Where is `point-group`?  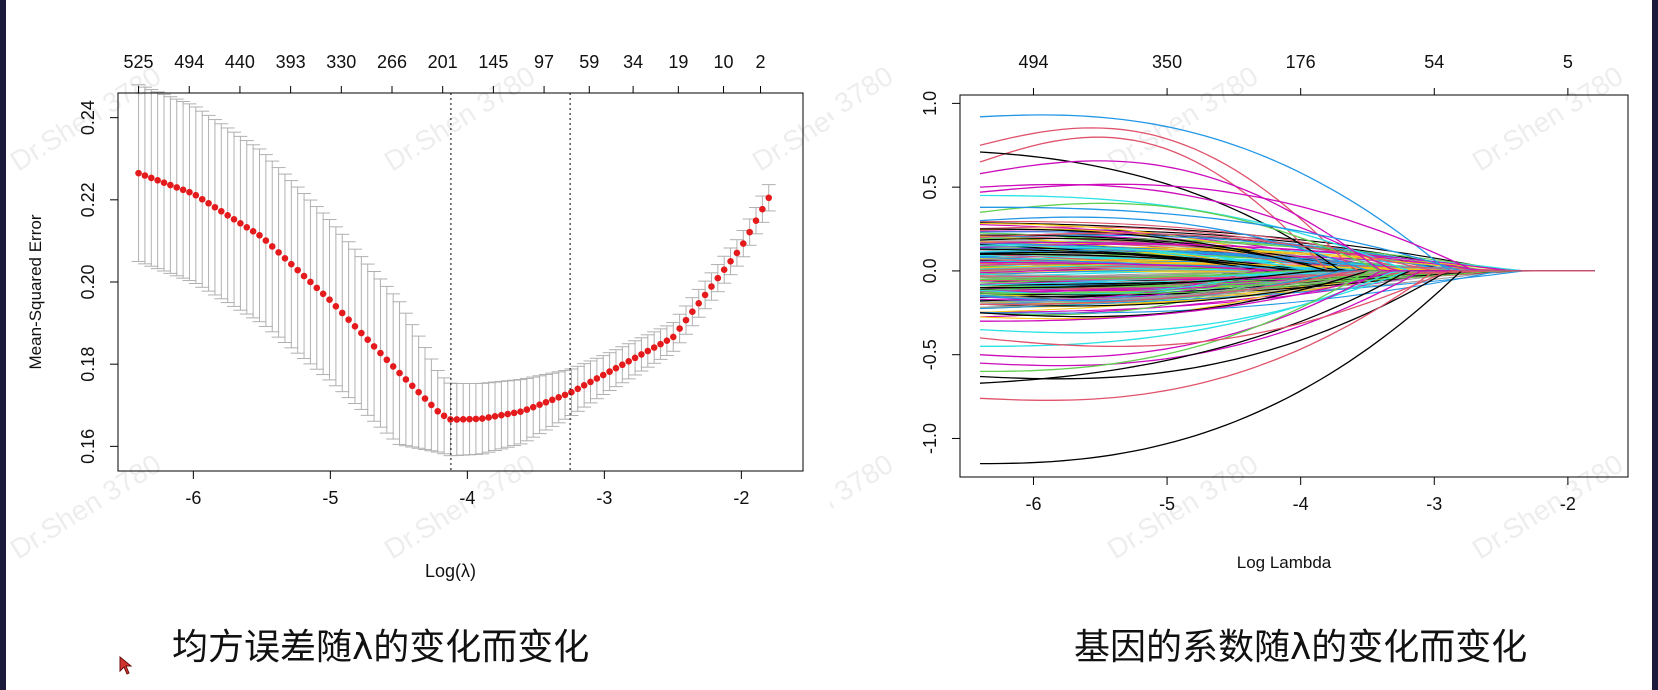 point-group is located at coordinates (454, 296).